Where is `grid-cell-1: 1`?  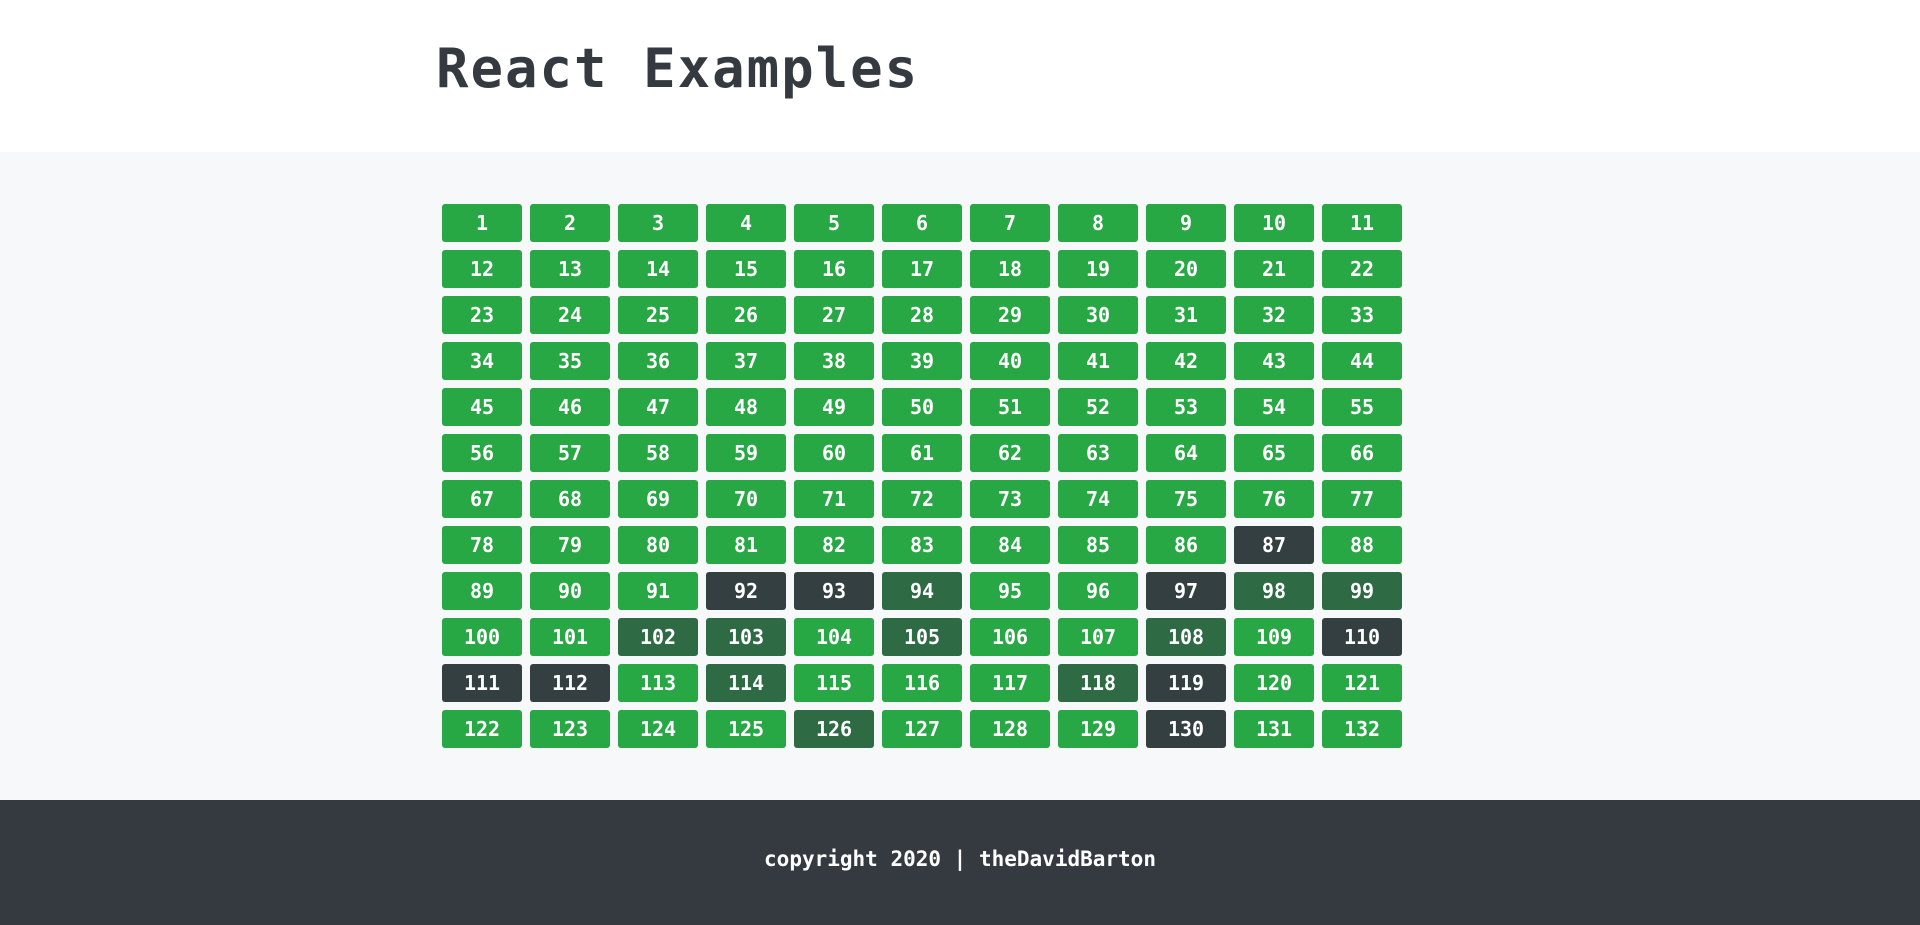 grid-cell-1: 1 is located at coordinates (482, 223).